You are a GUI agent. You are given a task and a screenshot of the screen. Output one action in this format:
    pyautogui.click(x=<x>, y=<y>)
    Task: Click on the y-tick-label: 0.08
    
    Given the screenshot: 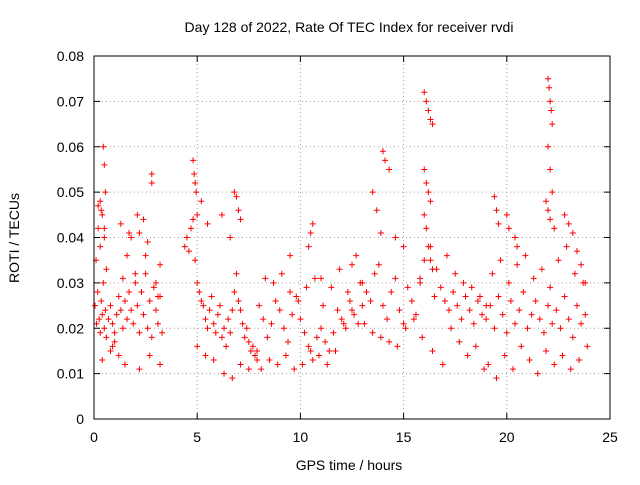 What is the action you would take?
    pyautogui.click(x=70, y=56)
    